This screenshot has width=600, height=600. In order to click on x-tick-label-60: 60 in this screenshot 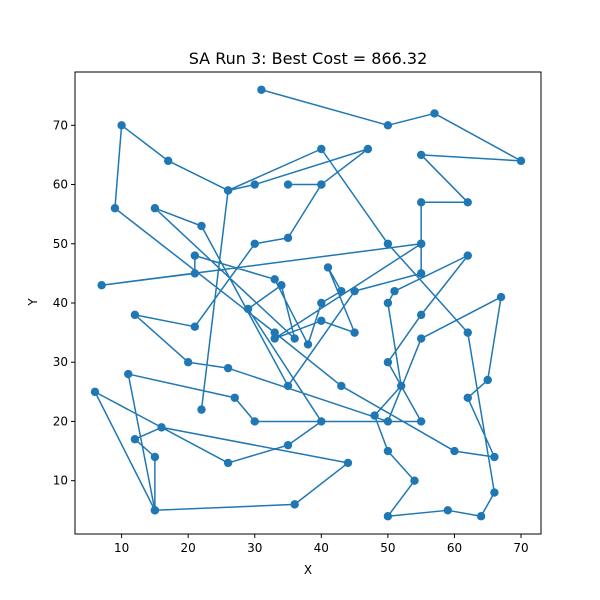, I will do `click(454, 548)`.